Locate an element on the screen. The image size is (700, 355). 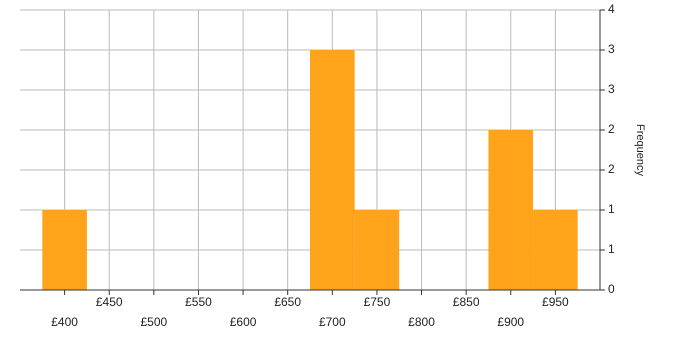
x-tick-label: £450 is located at coordinates (109, 302).